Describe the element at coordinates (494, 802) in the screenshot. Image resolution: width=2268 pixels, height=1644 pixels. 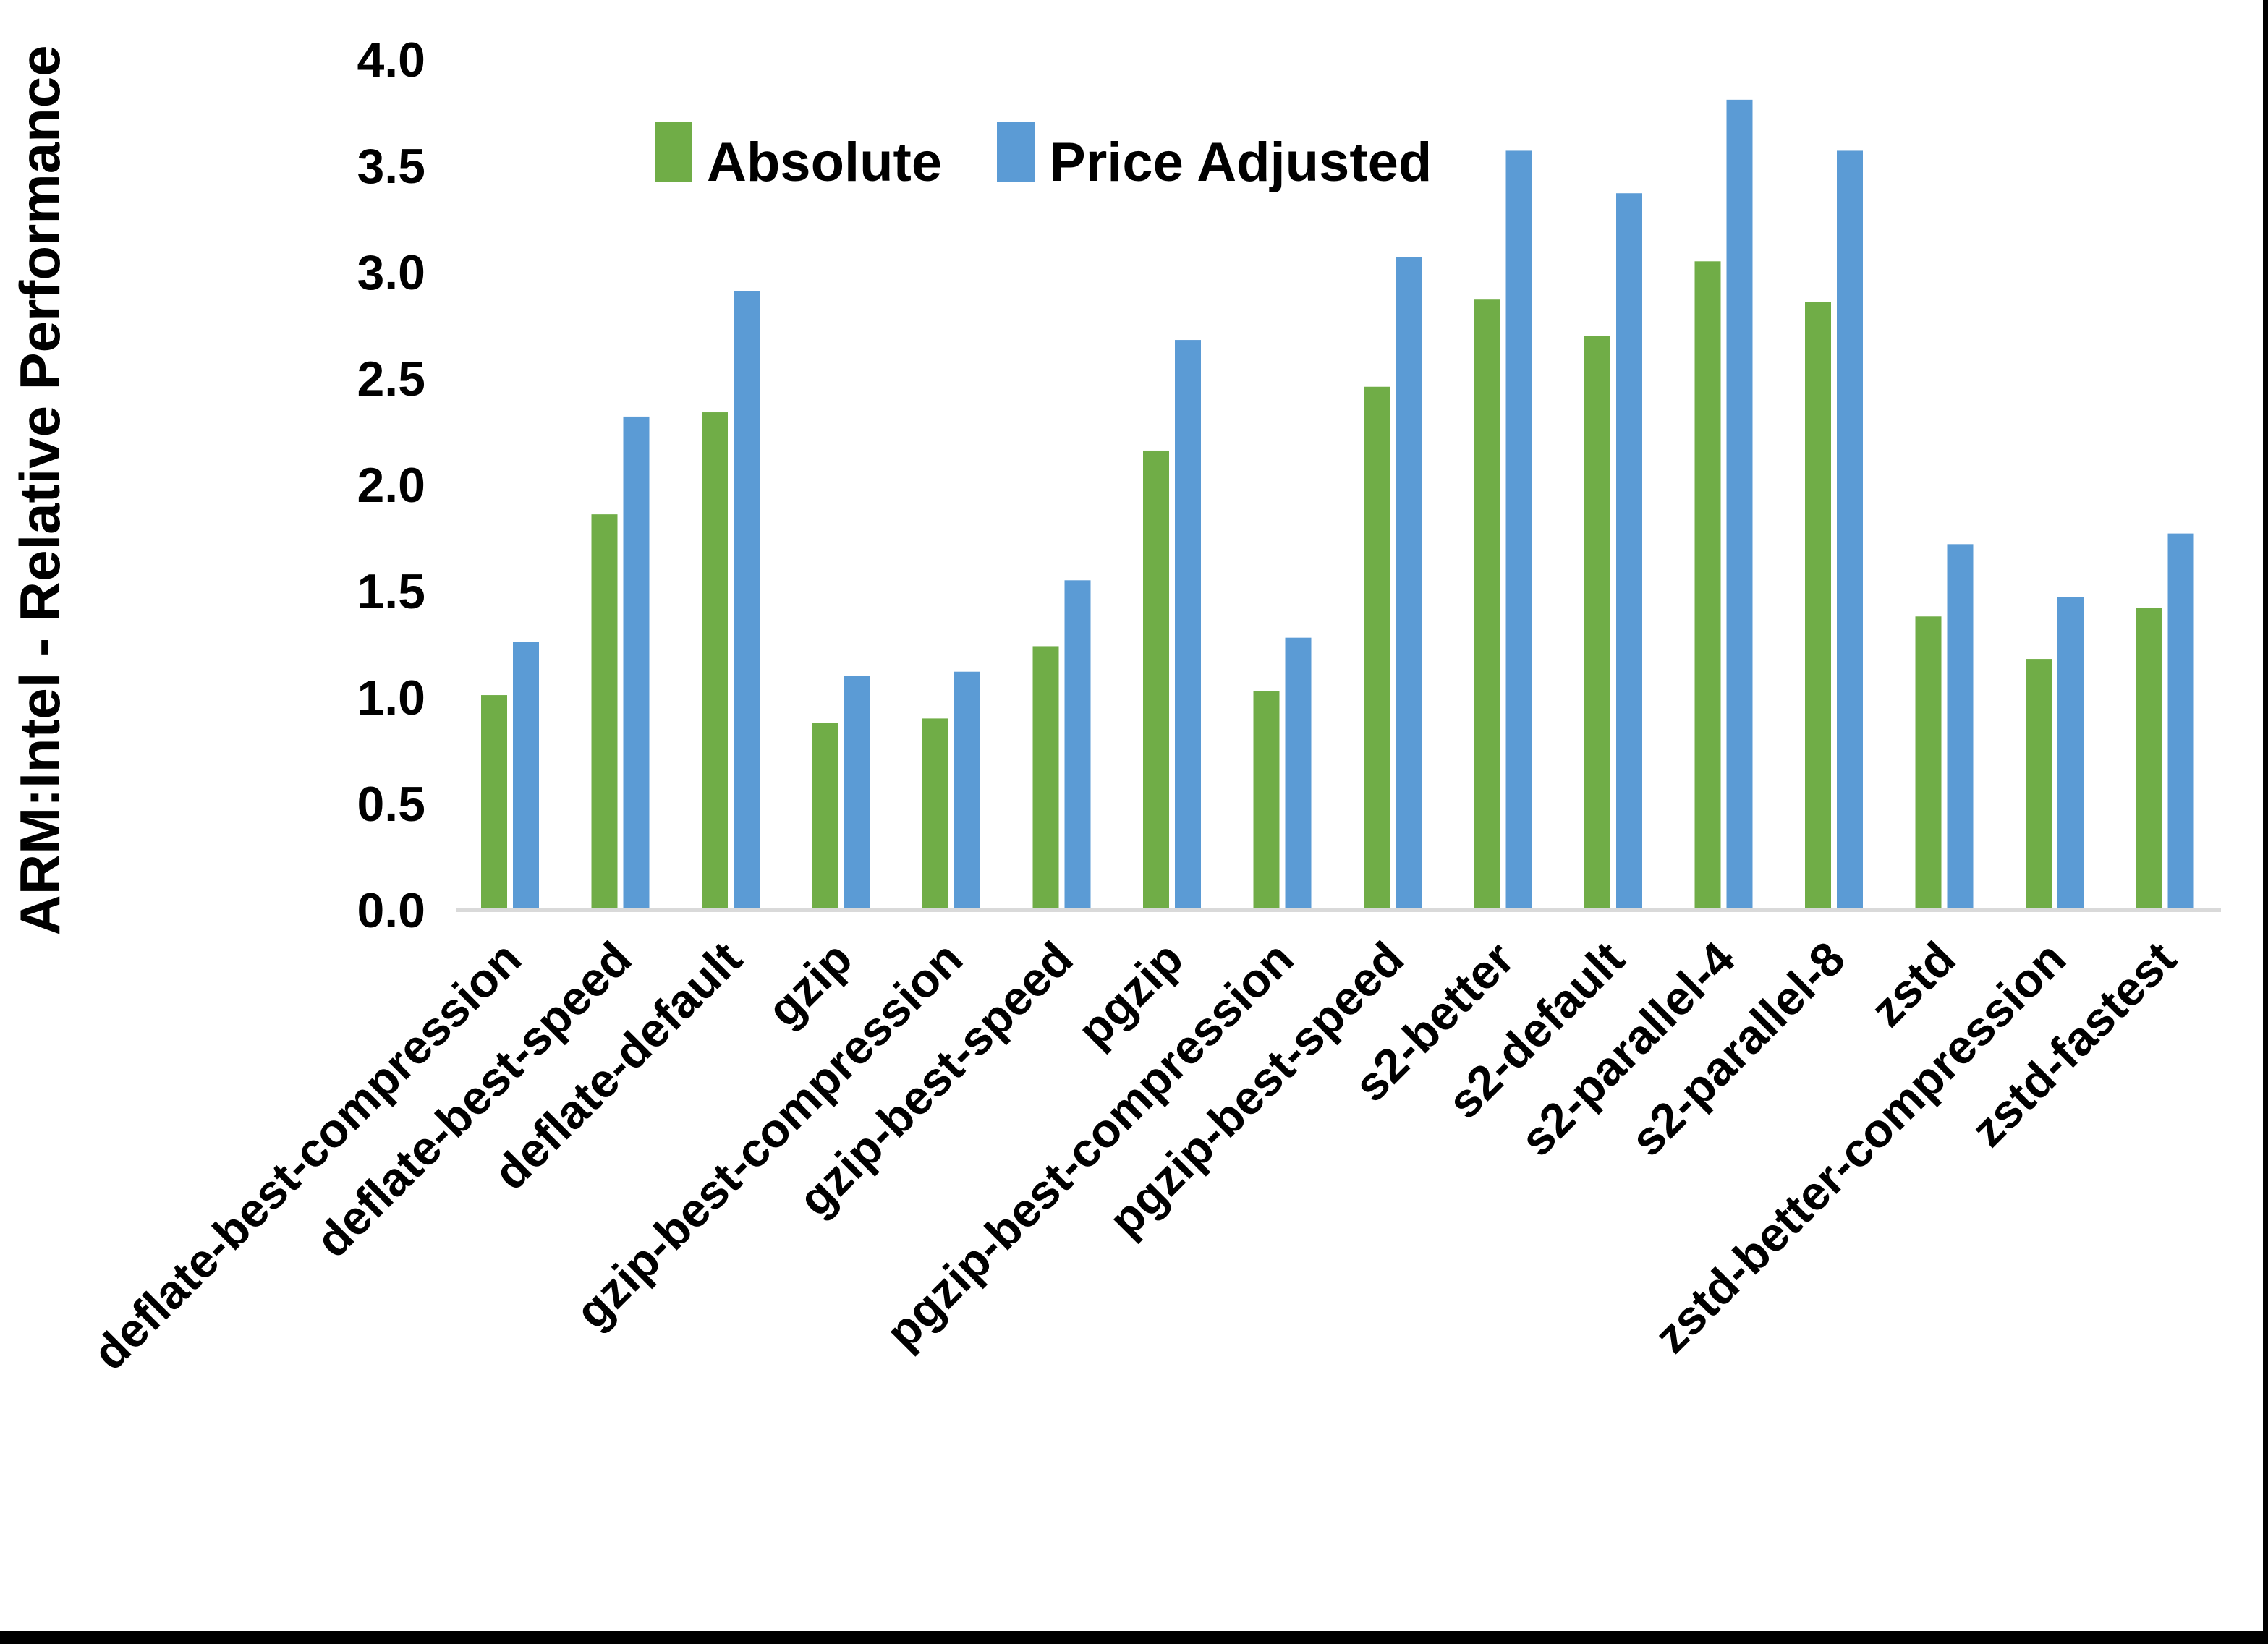
I see `bar-absolute-deflate-best-compression` at that location.